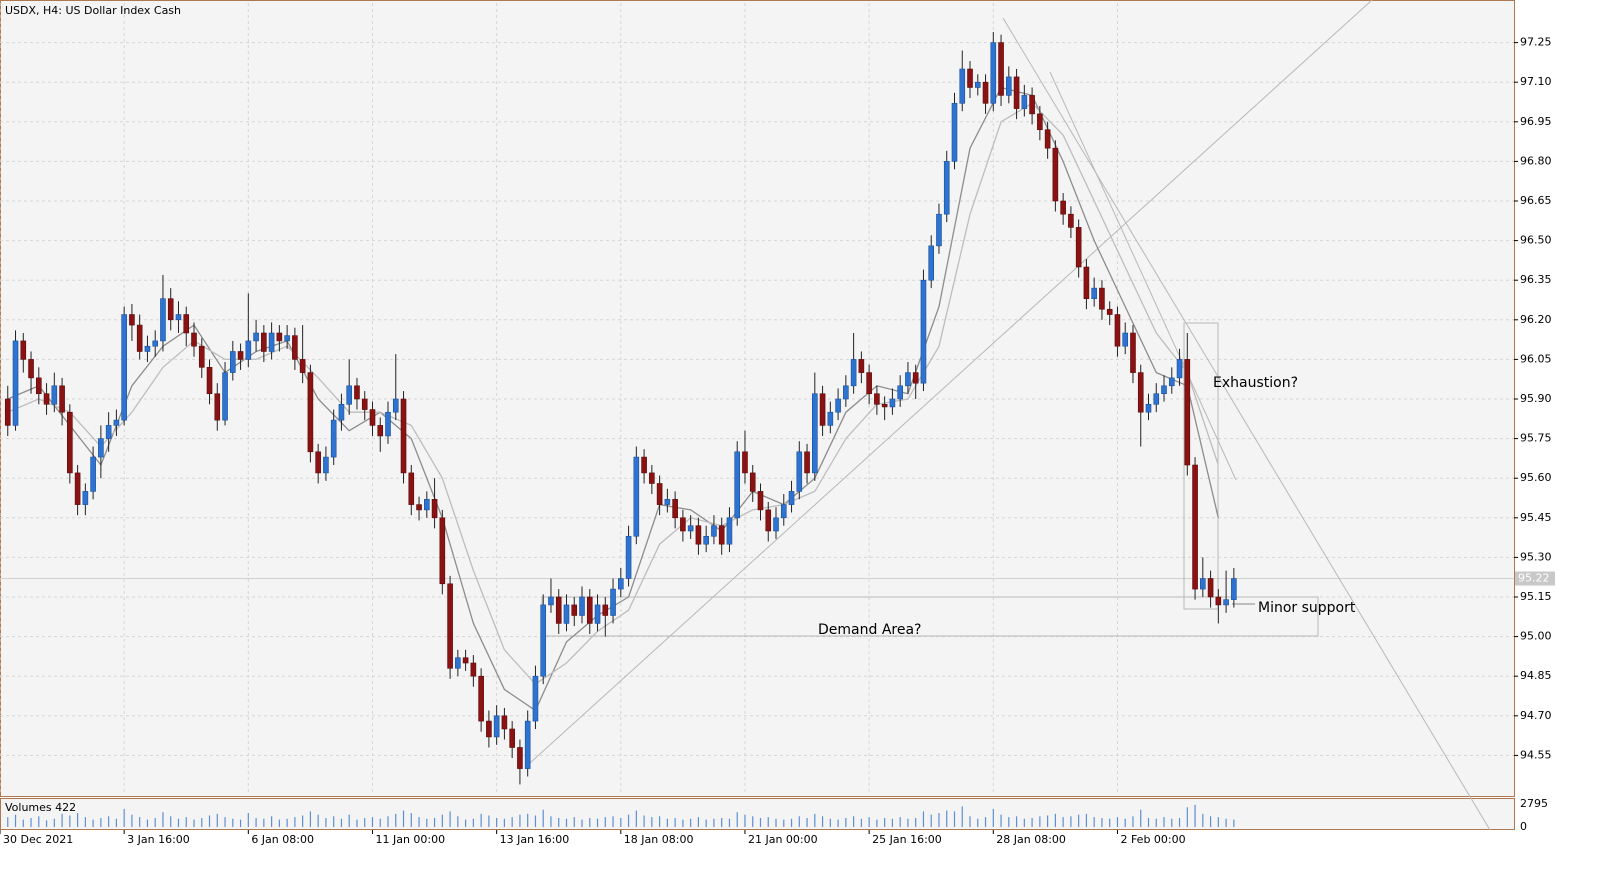  I want to click on y-tick-label: 97.10, so click(1536, 81).